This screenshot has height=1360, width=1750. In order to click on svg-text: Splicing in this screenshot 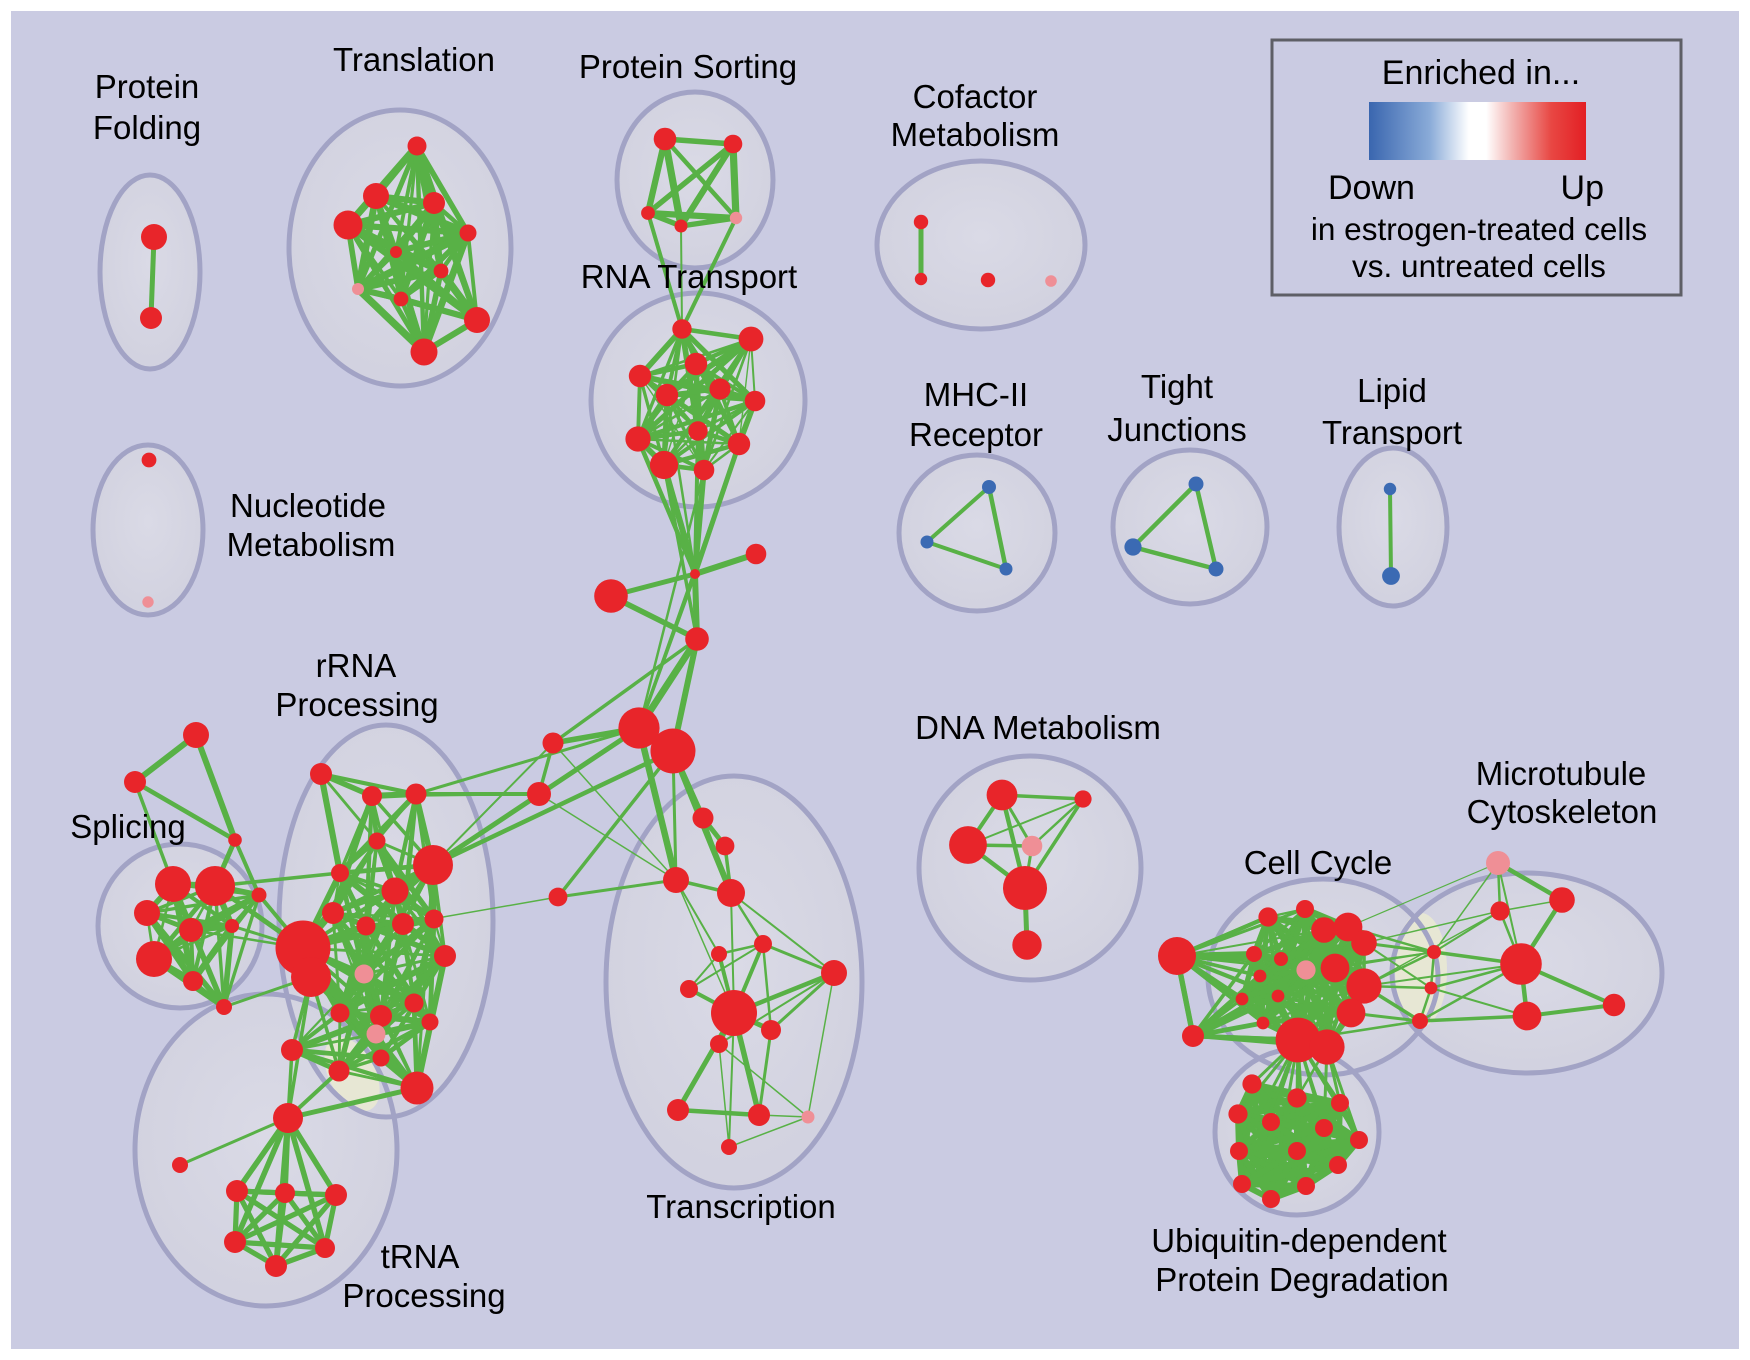, I will do `click(128, 826)`.